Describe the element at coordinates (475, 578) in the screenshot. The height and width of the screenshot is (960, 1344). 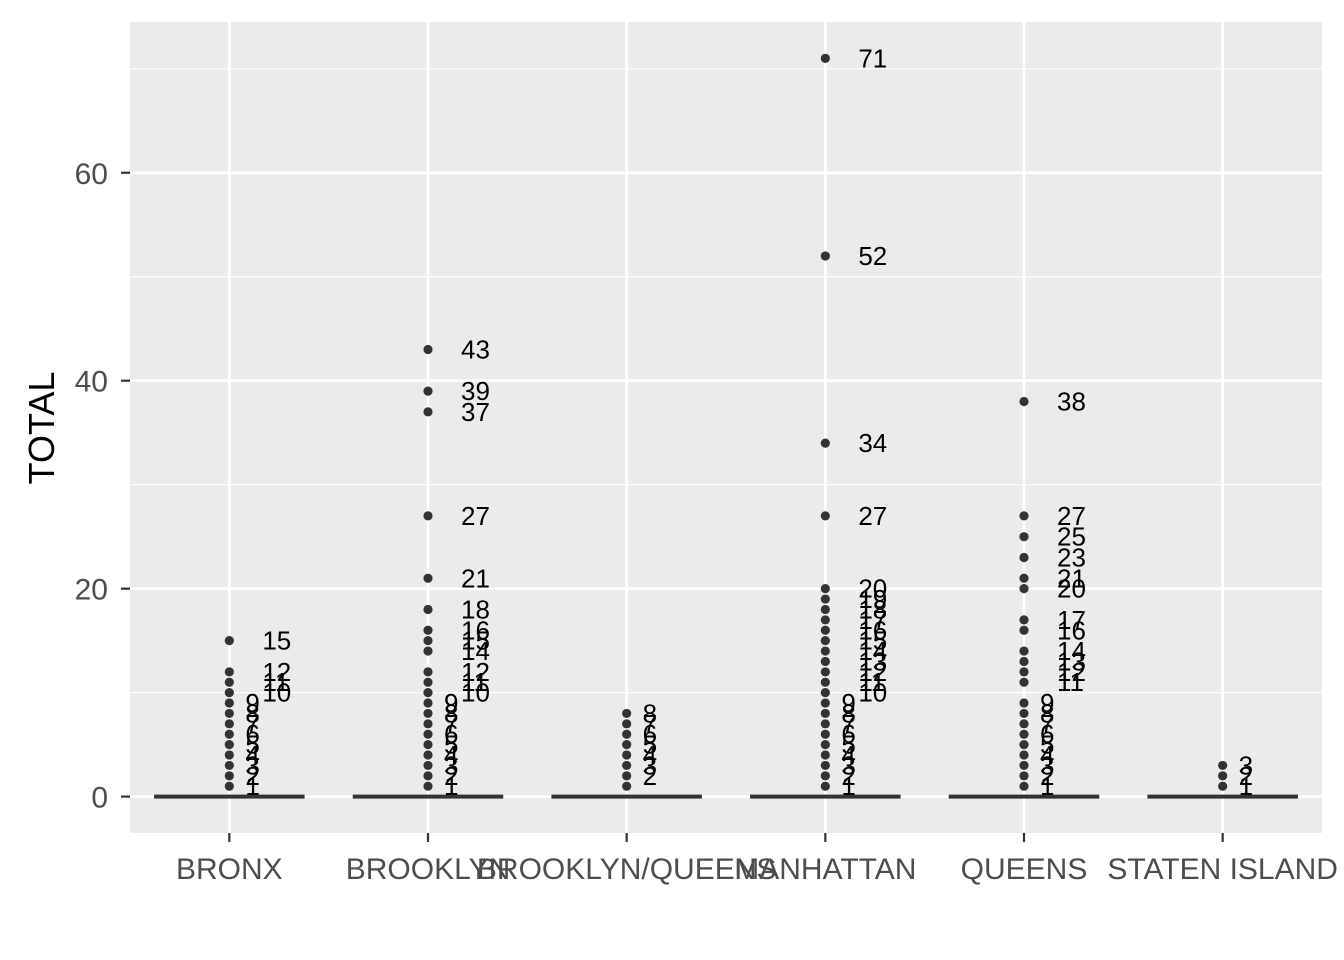
I see `point-label: 21` at that location.